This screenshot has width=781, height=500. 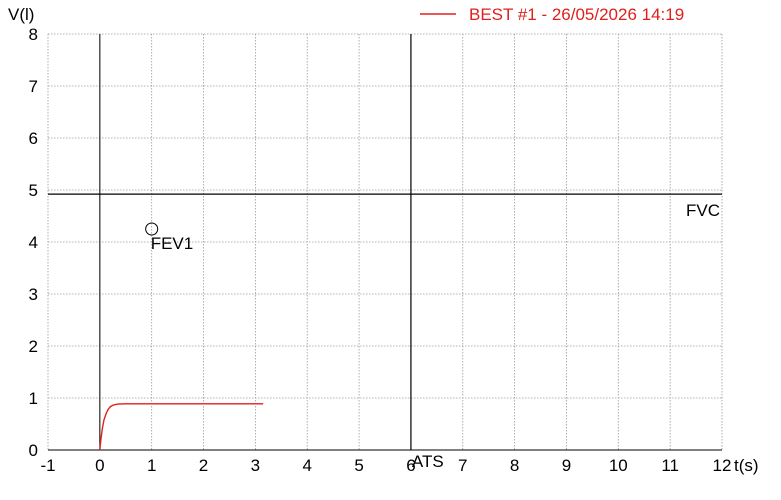 I want to click on y-tick-label: 0, so click(x=33, y=450).